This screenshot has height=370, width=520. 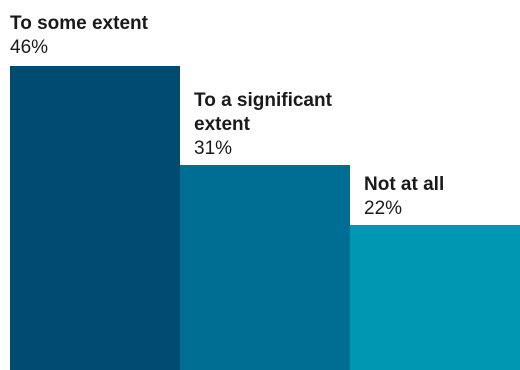 I want to click on category-label-to-some-extent: To some extent, so click(x=79, y=23).